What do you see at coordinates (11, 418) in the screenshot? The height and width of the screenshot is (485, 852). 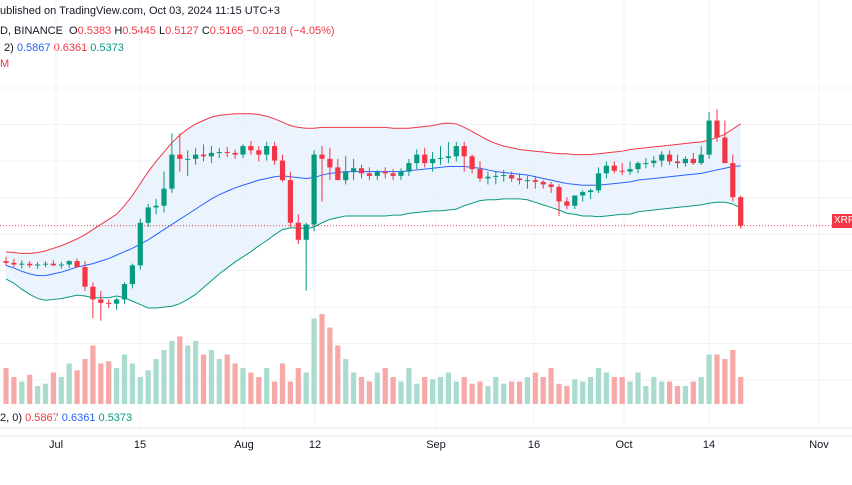 I see `sub-prefix: 2, 0)` at bounding box center [11, 418].